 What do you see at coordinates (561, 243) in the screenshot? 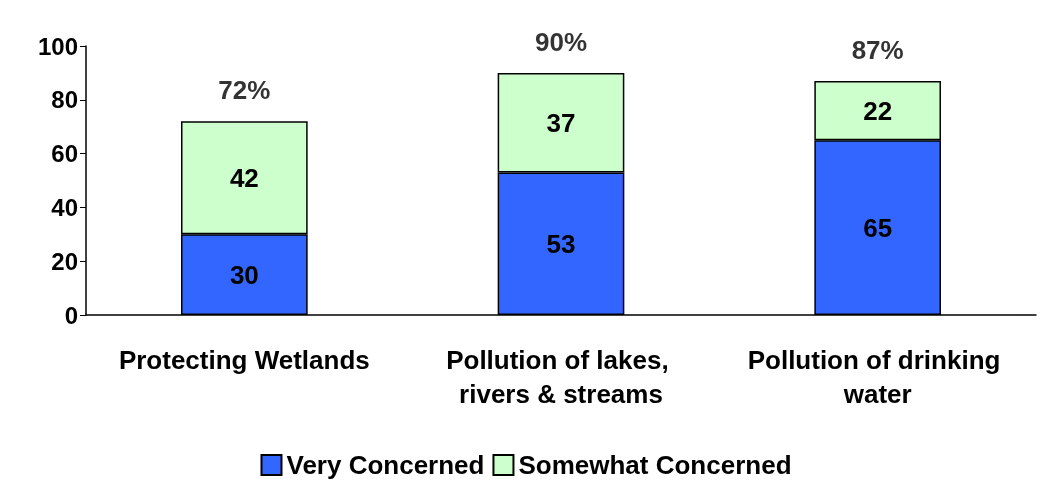
I see `data-label: 53` at bounding box center [561, 243].